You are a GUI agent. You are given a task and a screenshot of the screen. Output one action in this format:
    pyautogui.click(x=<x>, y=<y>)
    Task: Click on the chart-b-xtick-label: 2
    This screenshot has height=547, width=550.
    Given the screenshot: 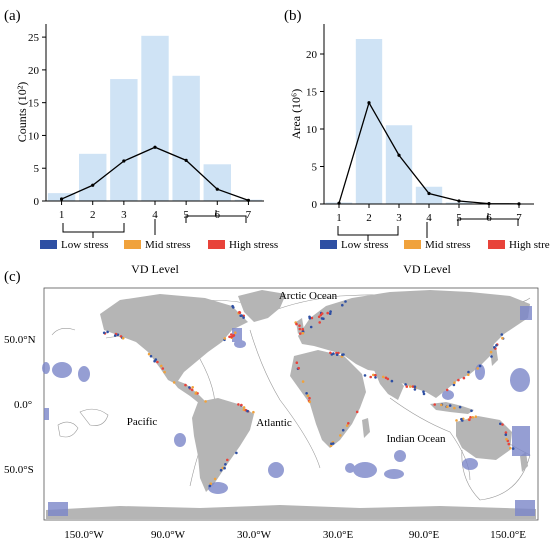 What is the action you would take?
    pyautogui.click(x=369, y=218)
    